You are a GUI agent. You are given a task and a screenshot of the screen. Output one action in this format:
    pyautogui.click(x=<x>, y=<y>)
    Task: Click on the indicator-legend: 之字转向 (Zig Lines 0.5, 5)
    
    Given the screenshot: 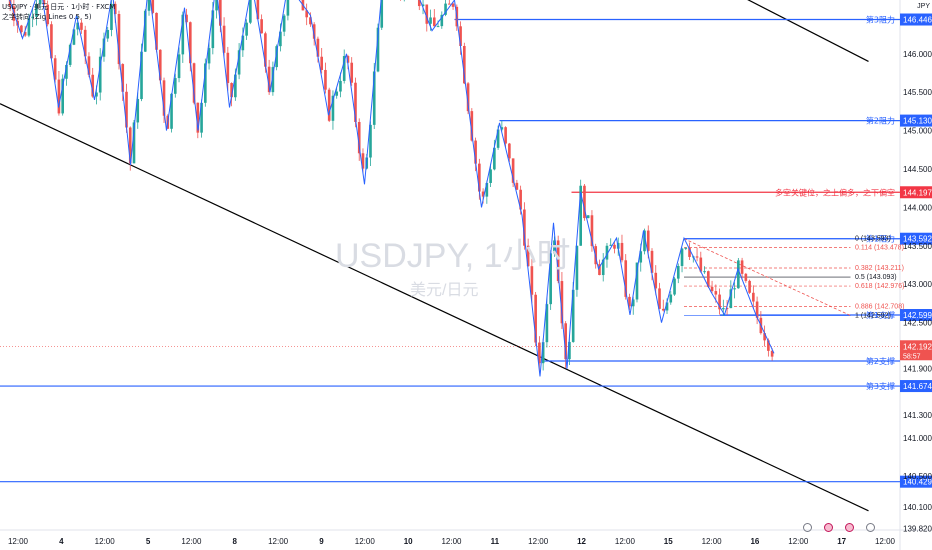 What is the action you would take?
    pyautogui.click(x=47, y=17)
    